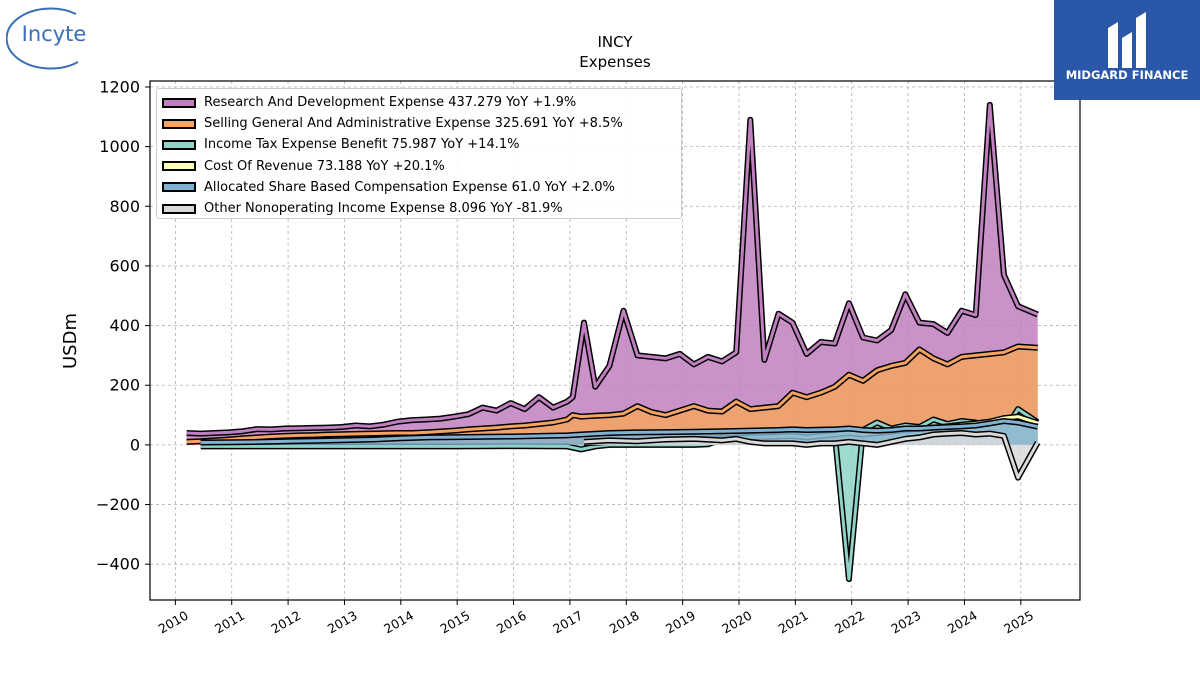 The width and height of the screenshot is (1200, 675). What do you see at coordinates (124, 206) in the screenshot?
I see `y-tick-label: 800` at bounding box center [124, 206].